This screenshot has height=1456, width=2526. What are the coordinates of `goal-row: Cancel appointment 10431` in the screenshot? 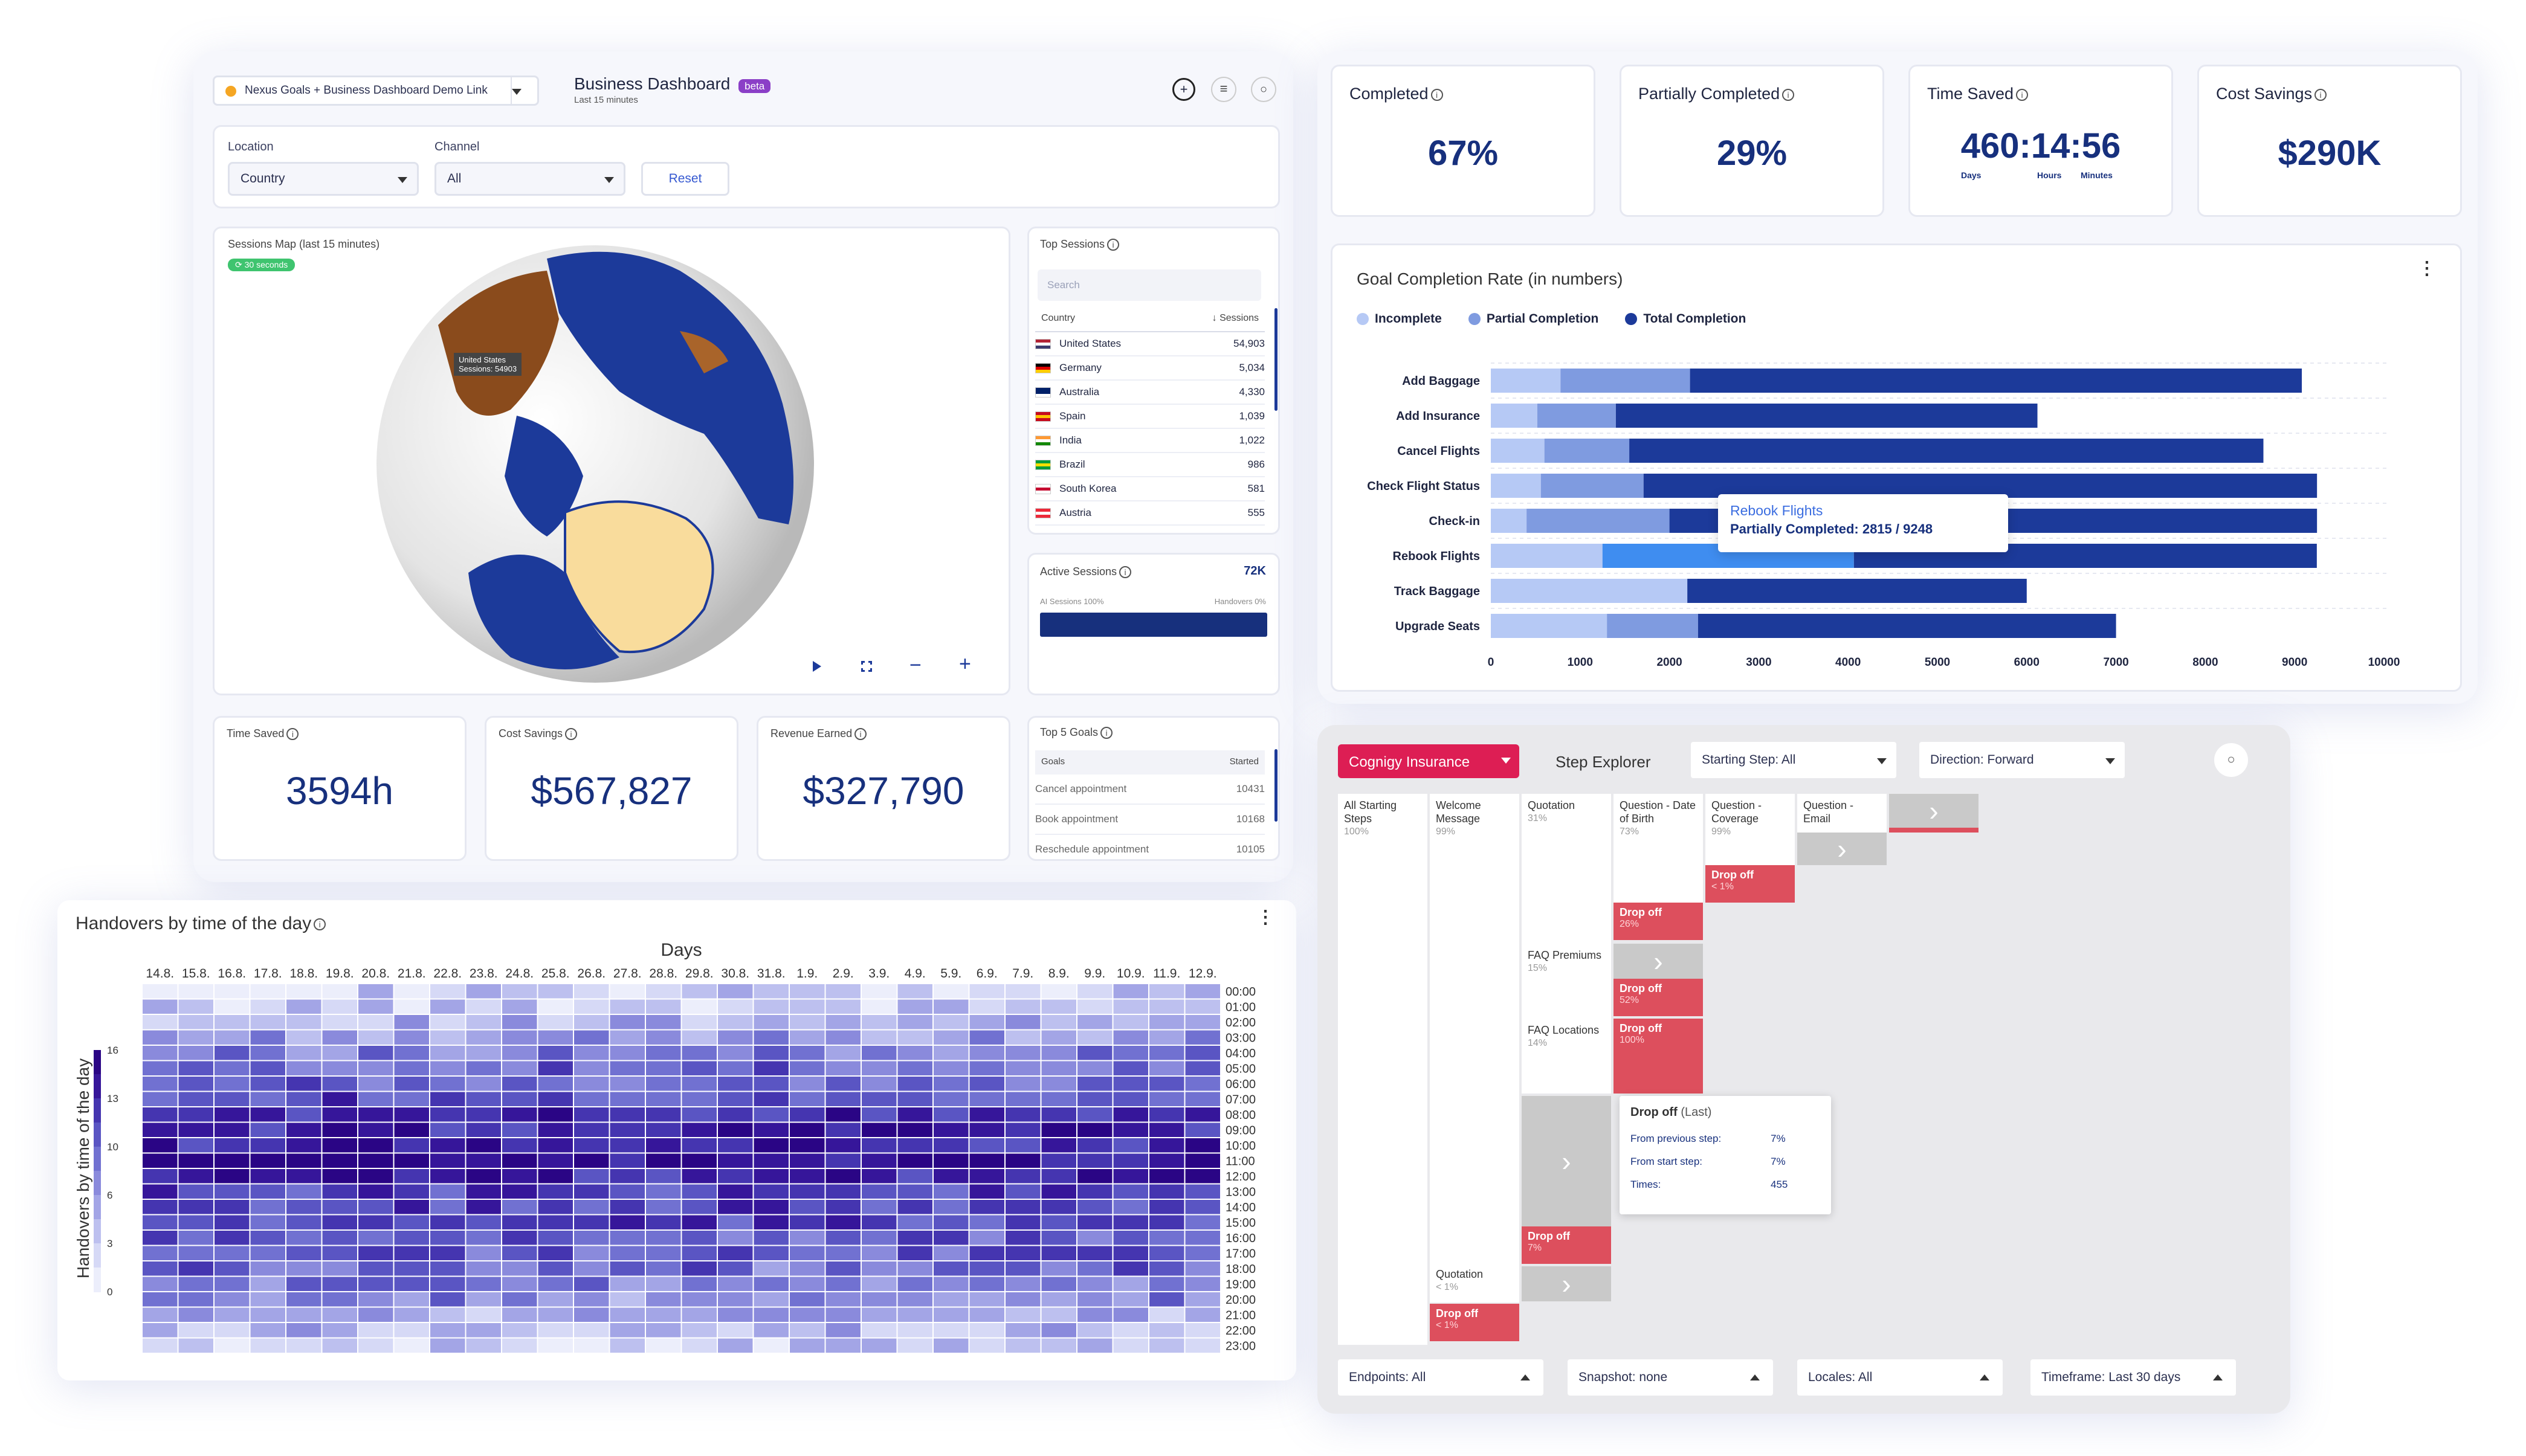 It's located at (1150, 790).